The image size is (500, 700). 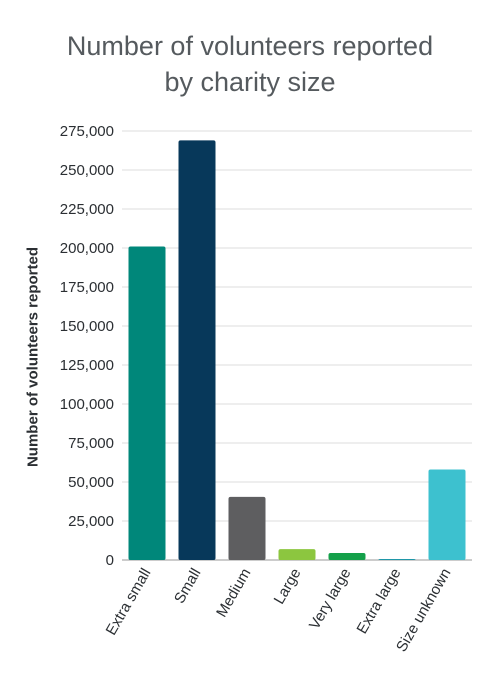 I want to click on y-tick-label: 275,000, so click(x=87, y=131).